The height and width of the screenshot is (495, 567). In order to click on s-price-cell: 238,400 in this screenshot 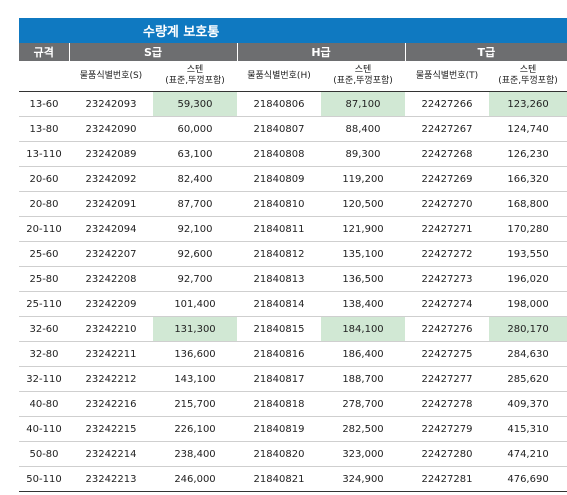, I will do `click(195, 454)`.